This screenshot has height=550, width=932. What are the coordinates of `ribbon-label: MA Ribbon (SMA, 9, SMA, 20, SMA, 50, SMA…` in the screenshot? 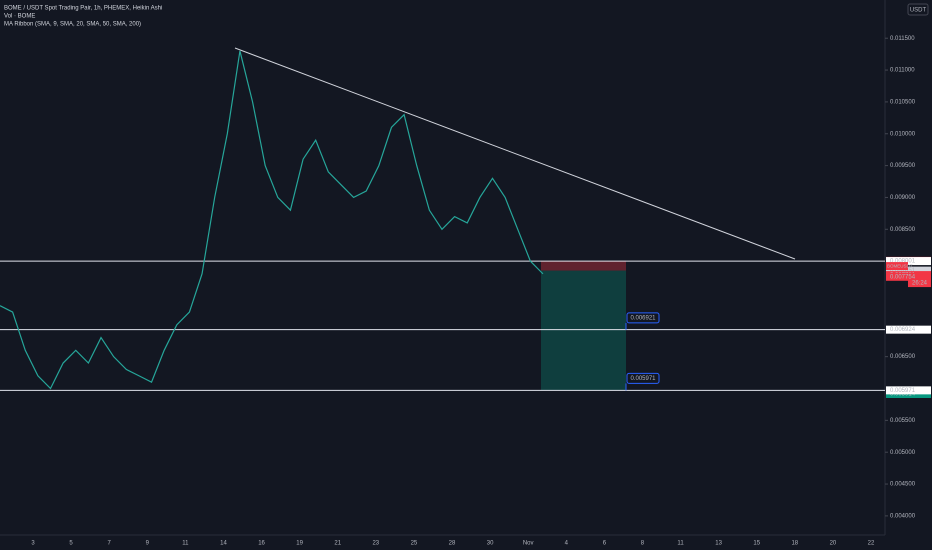 It's located at (72, 25).